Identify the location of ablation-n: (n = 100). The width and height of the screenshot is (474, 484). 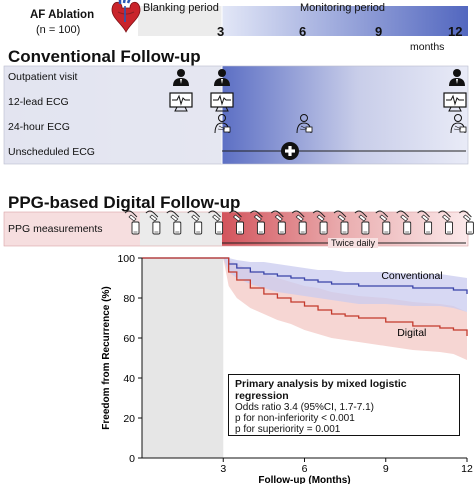
(58, 30).